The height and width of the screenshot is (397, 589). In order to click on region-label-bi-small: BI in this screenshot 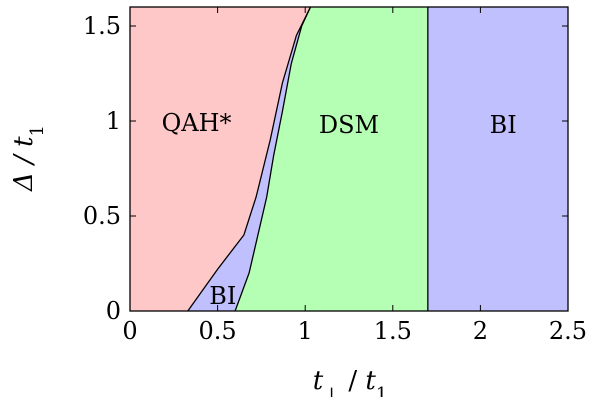, I will do `click(222, 296)`.